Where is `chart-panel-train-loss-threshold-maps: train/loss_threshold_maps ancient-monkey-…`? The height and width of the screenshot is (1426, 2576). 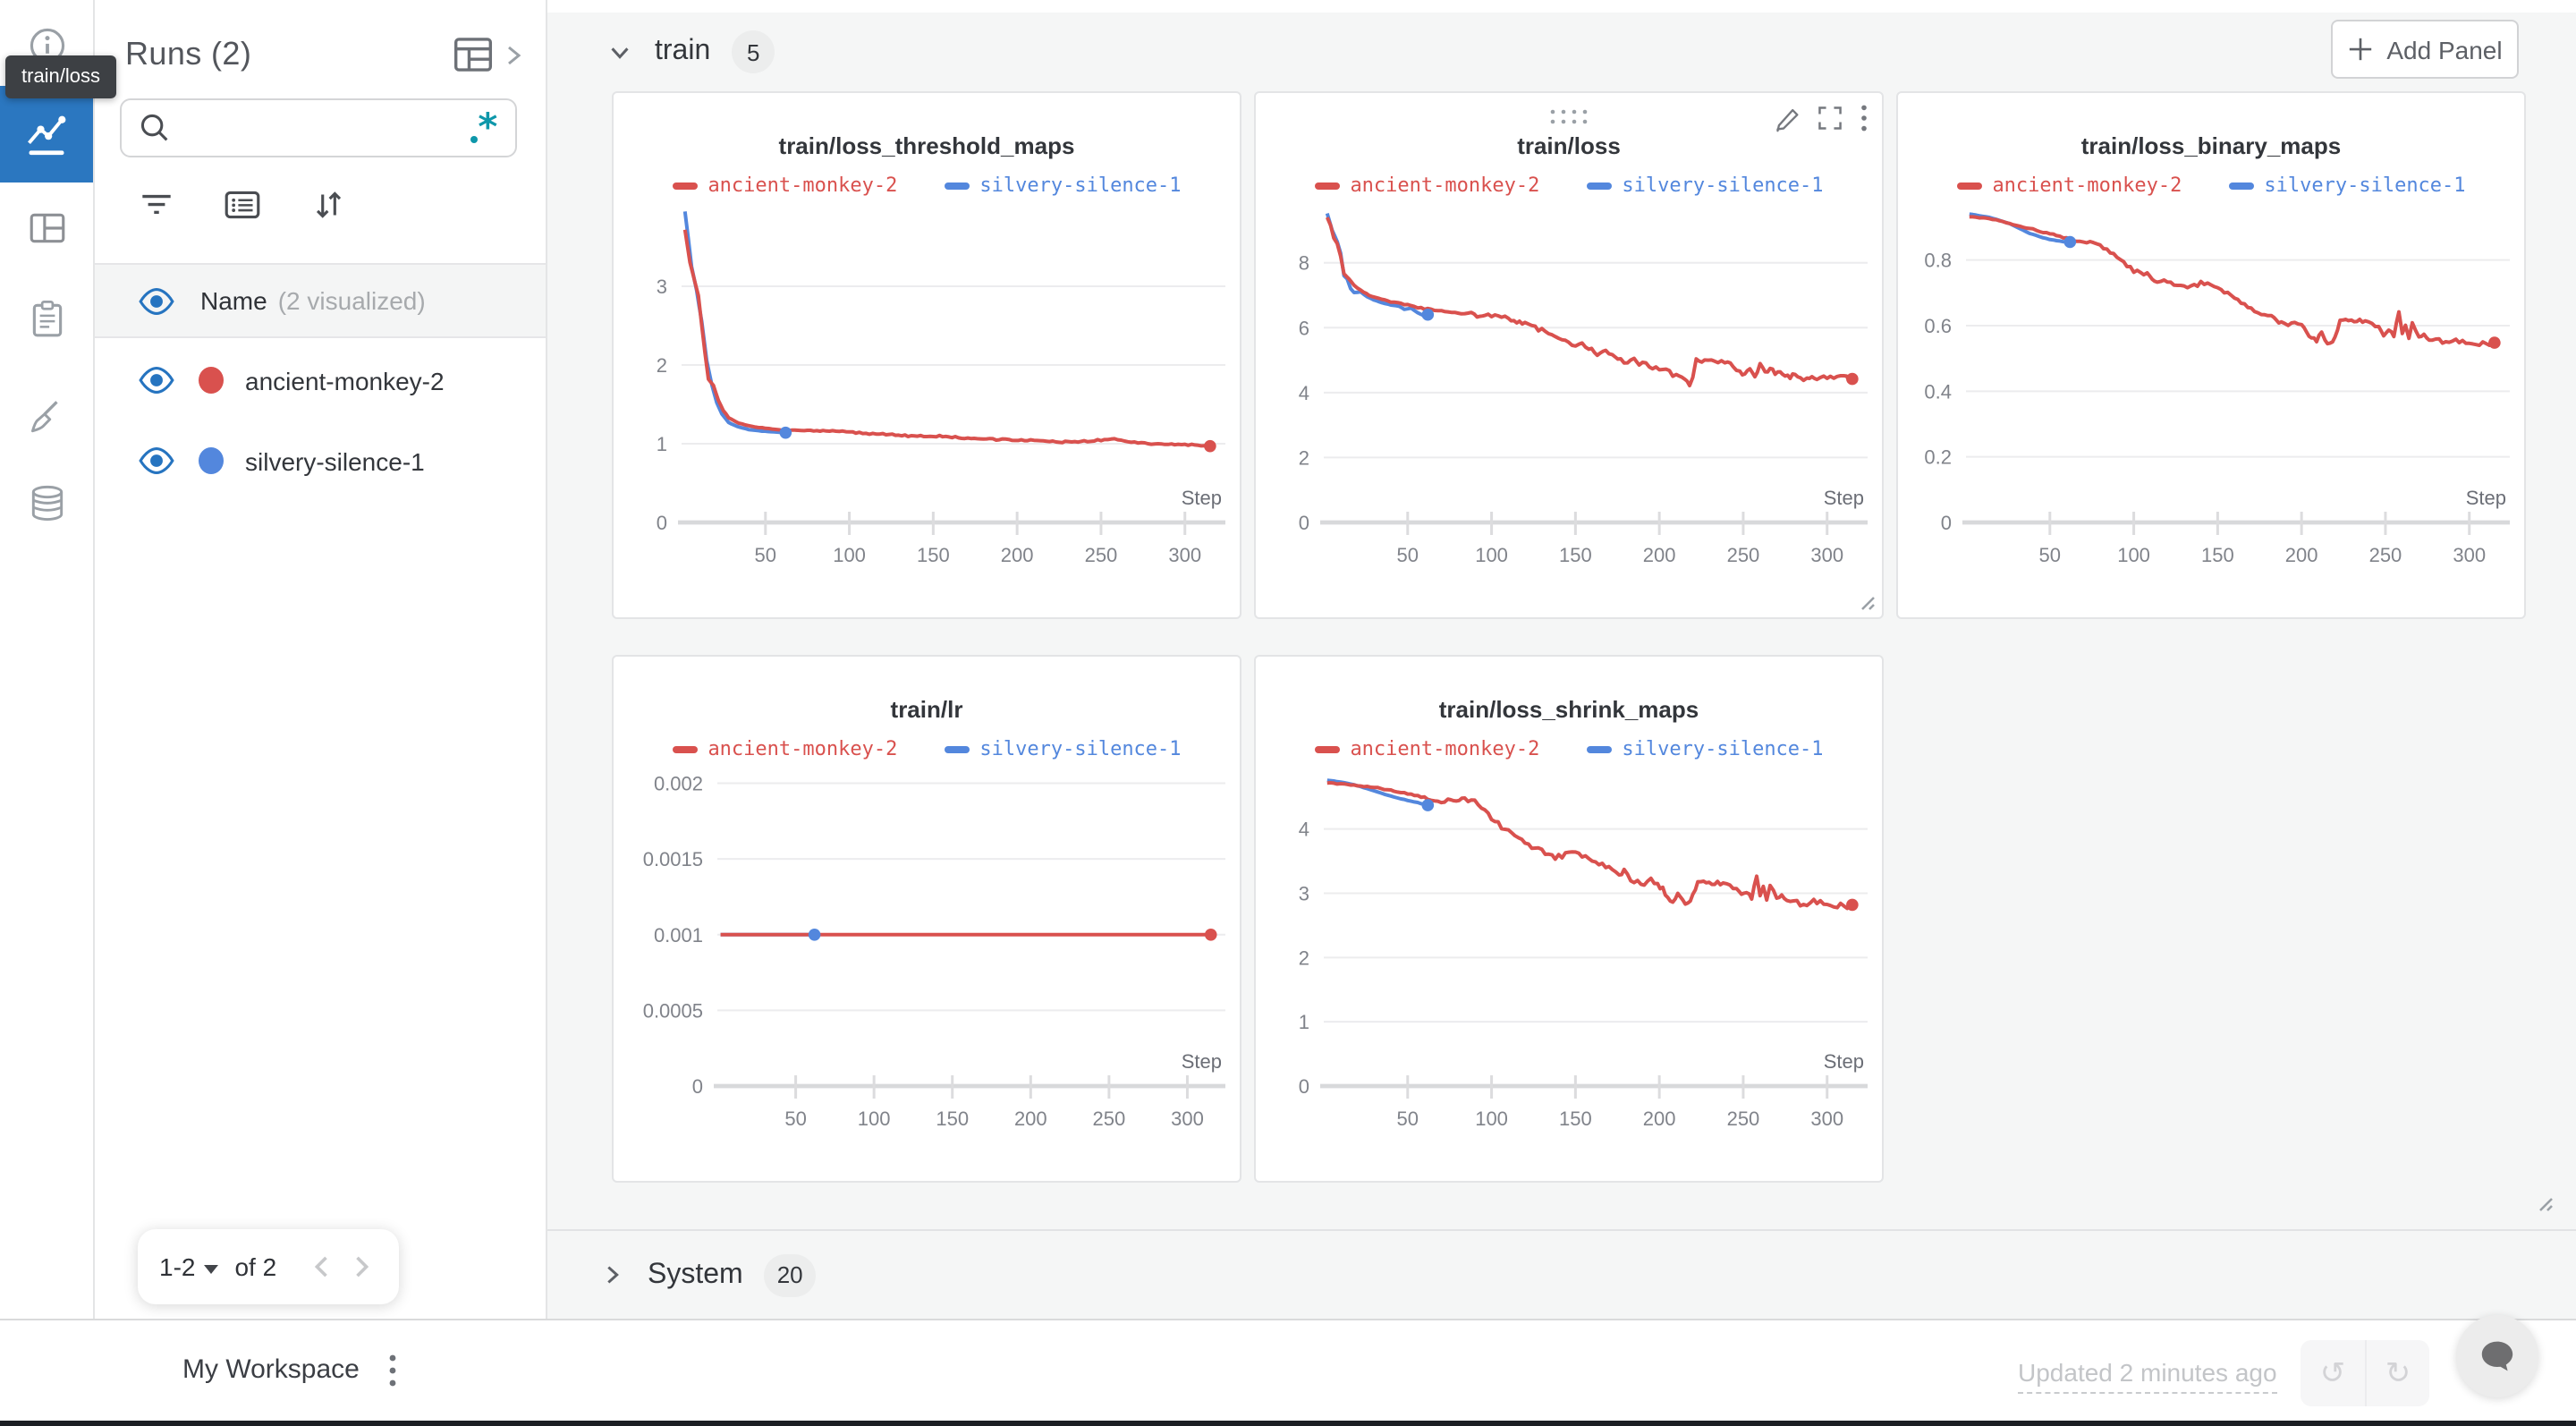 chart-panel-train-loss-threshold-maps: train/loss_threshold_maps ancient-monkey-… is located at coordinates (926, 355).